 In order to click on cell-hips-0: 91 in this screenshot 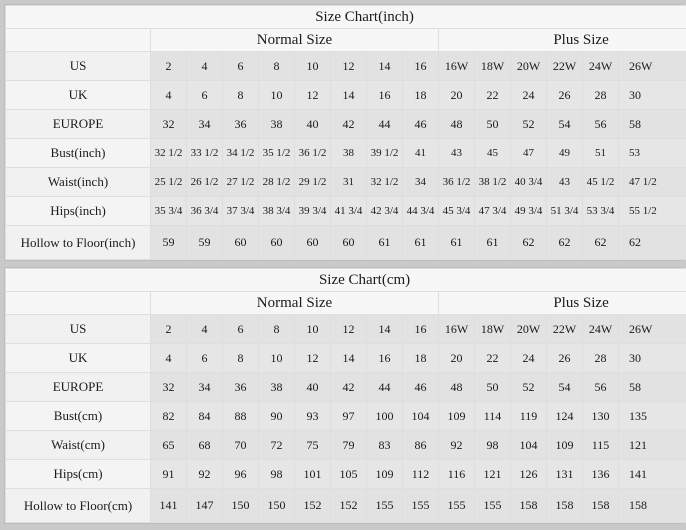, I will do `click(168, 474)`.